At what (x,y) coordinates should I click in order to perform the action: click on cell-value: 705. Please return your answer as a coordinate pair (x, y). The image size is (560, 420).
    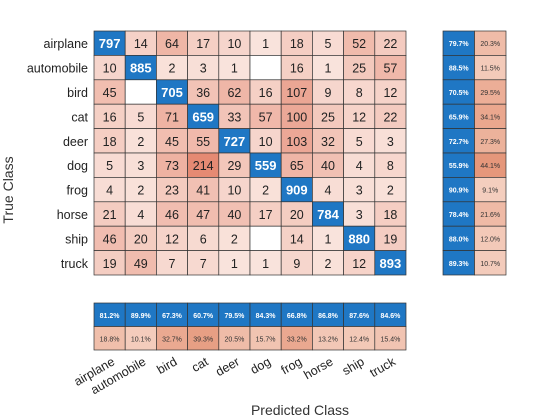
    Looking at the image, I should click on (172, 92).